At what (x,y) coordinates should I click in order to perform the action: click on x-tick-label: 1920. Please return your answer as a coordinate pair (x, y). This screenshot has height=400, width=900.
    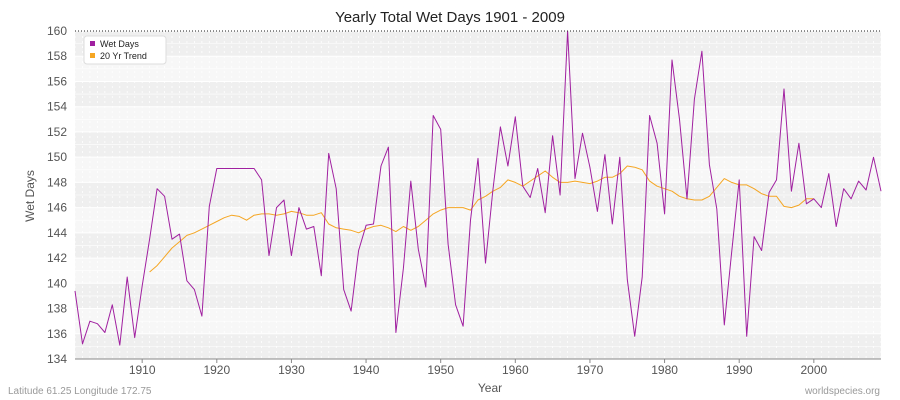
    Looking at the image, I should click on (216, 370).